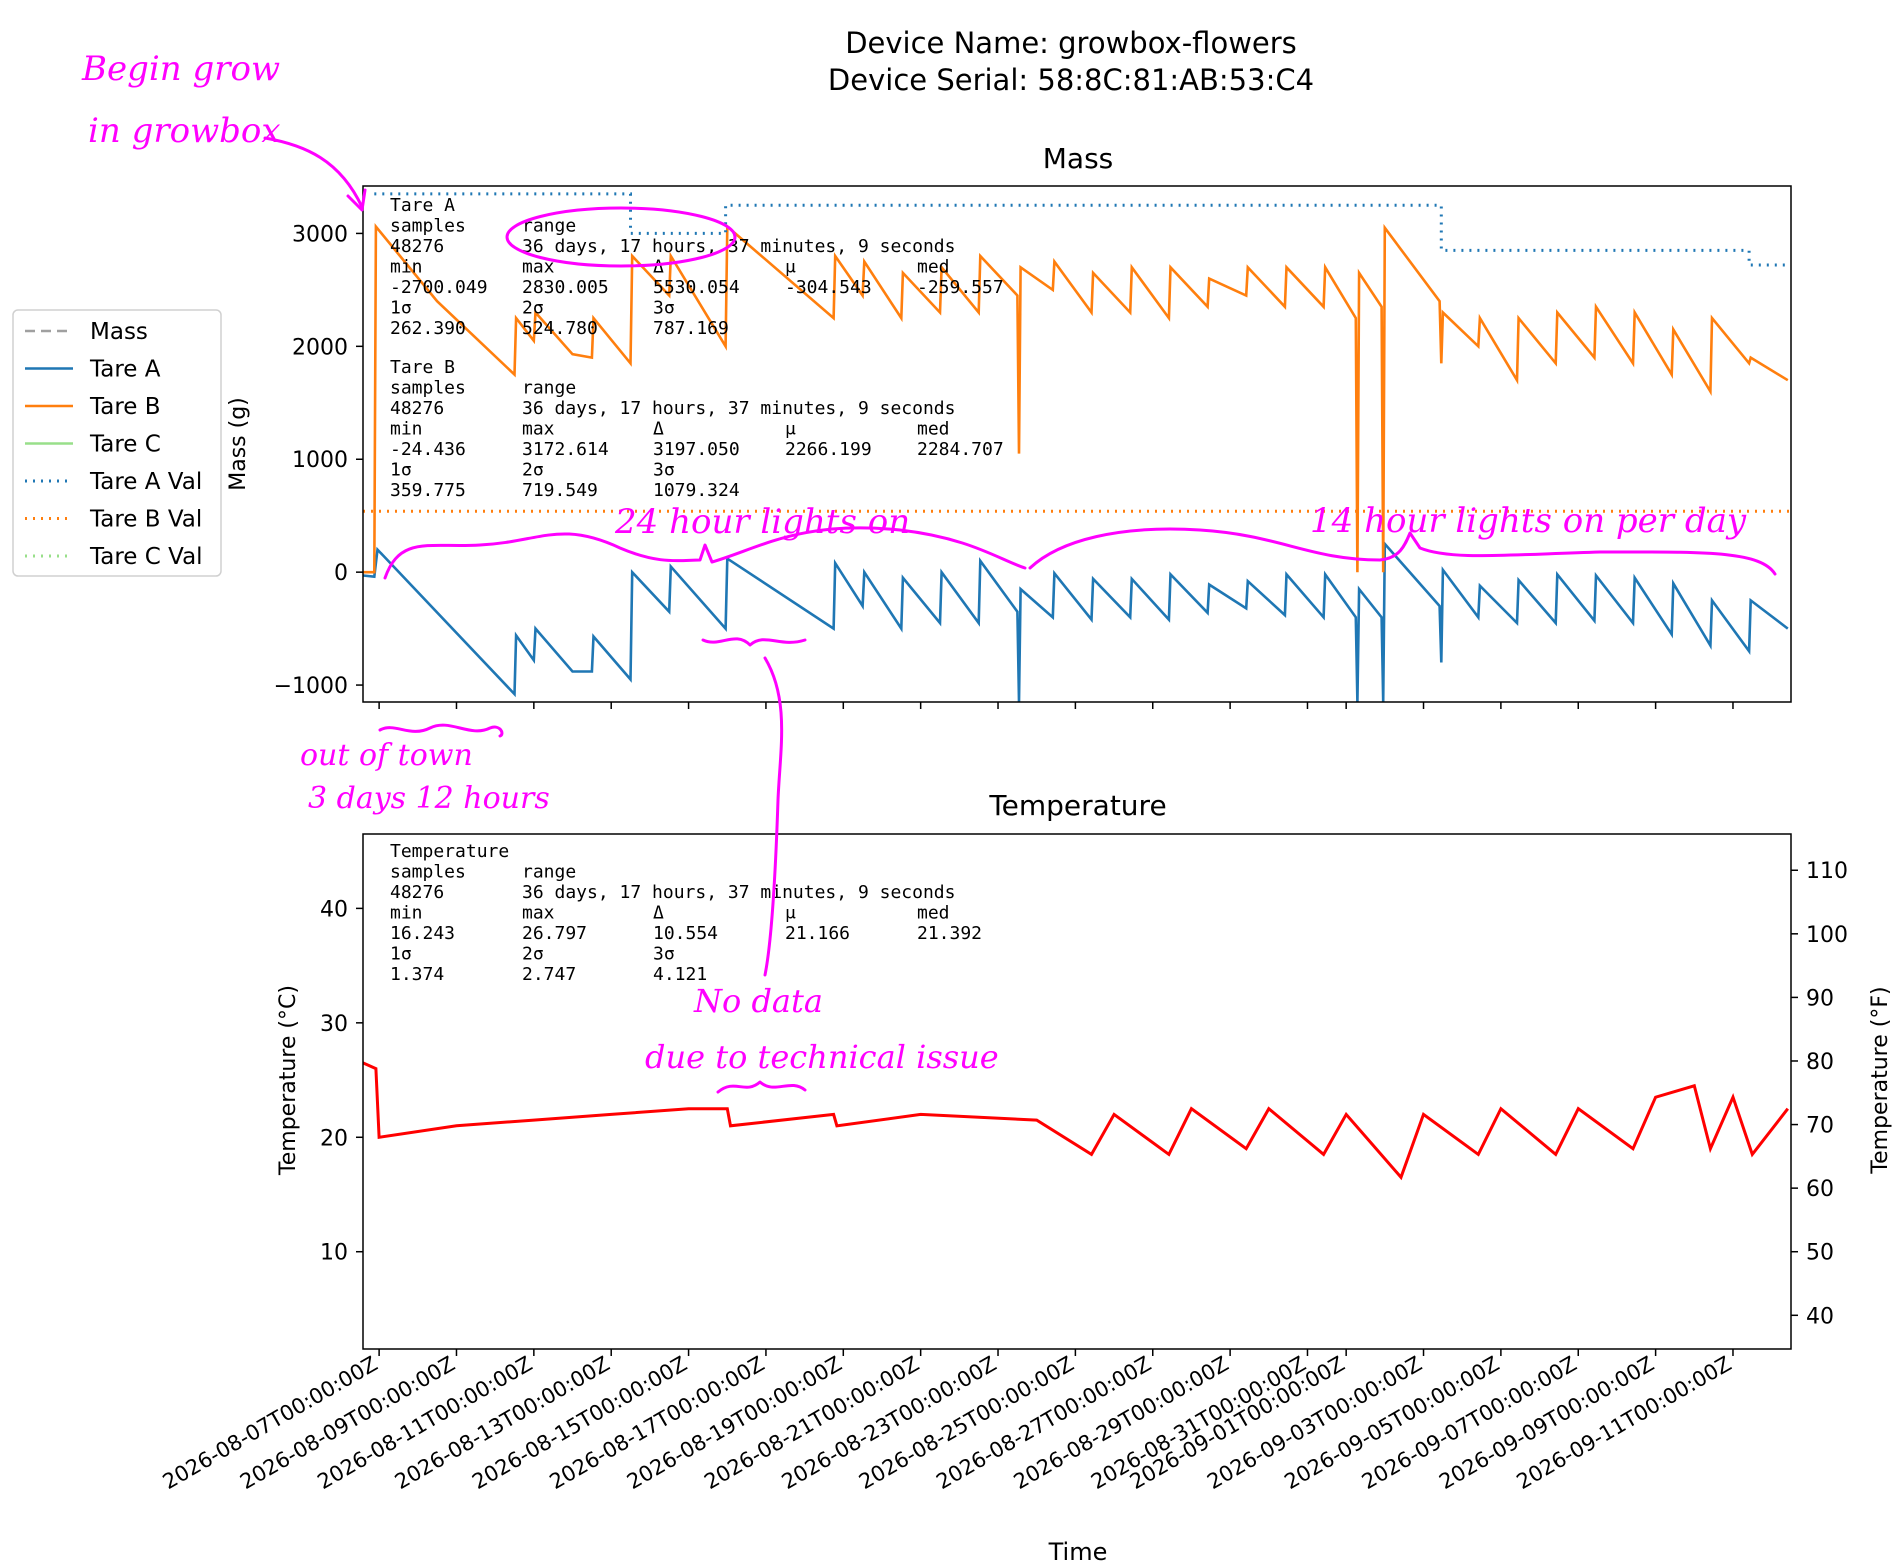 This screenshot has width=1900, height=1564. What do you see at coordinates (145, 482) in the screenshot?
I see `legend-label: Tare A Val` at bounding box center [145, 482].